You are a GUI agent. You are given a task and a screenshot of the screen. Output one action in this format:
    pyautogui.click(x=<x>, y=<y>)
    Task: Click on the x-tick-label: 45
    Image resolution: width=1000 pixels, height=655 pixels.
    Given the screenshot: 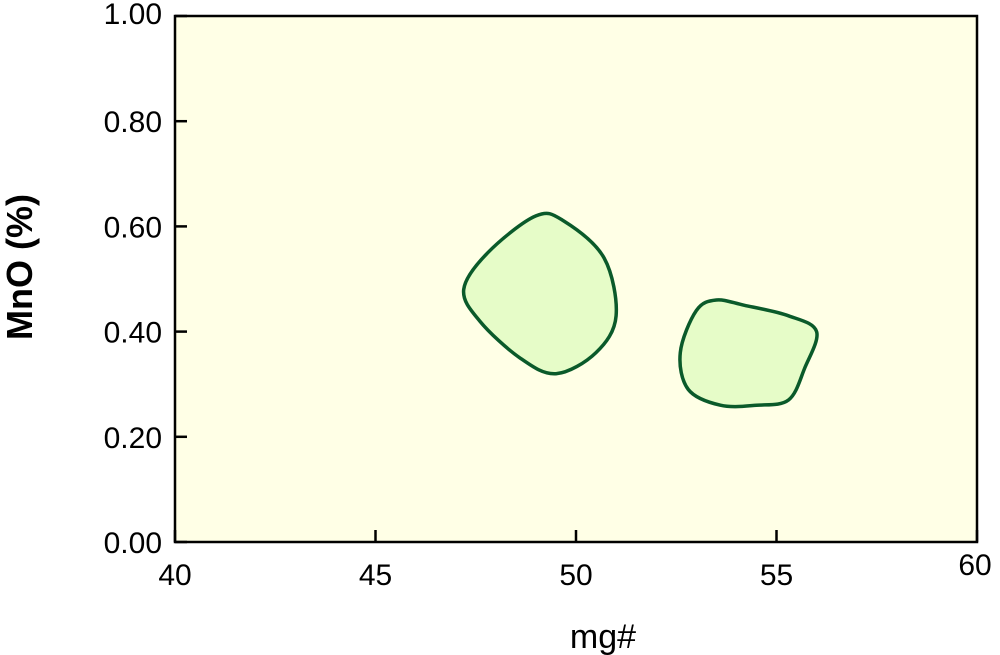 What is the action you would take?
    pyautogui.click(x=375, y=575)
    